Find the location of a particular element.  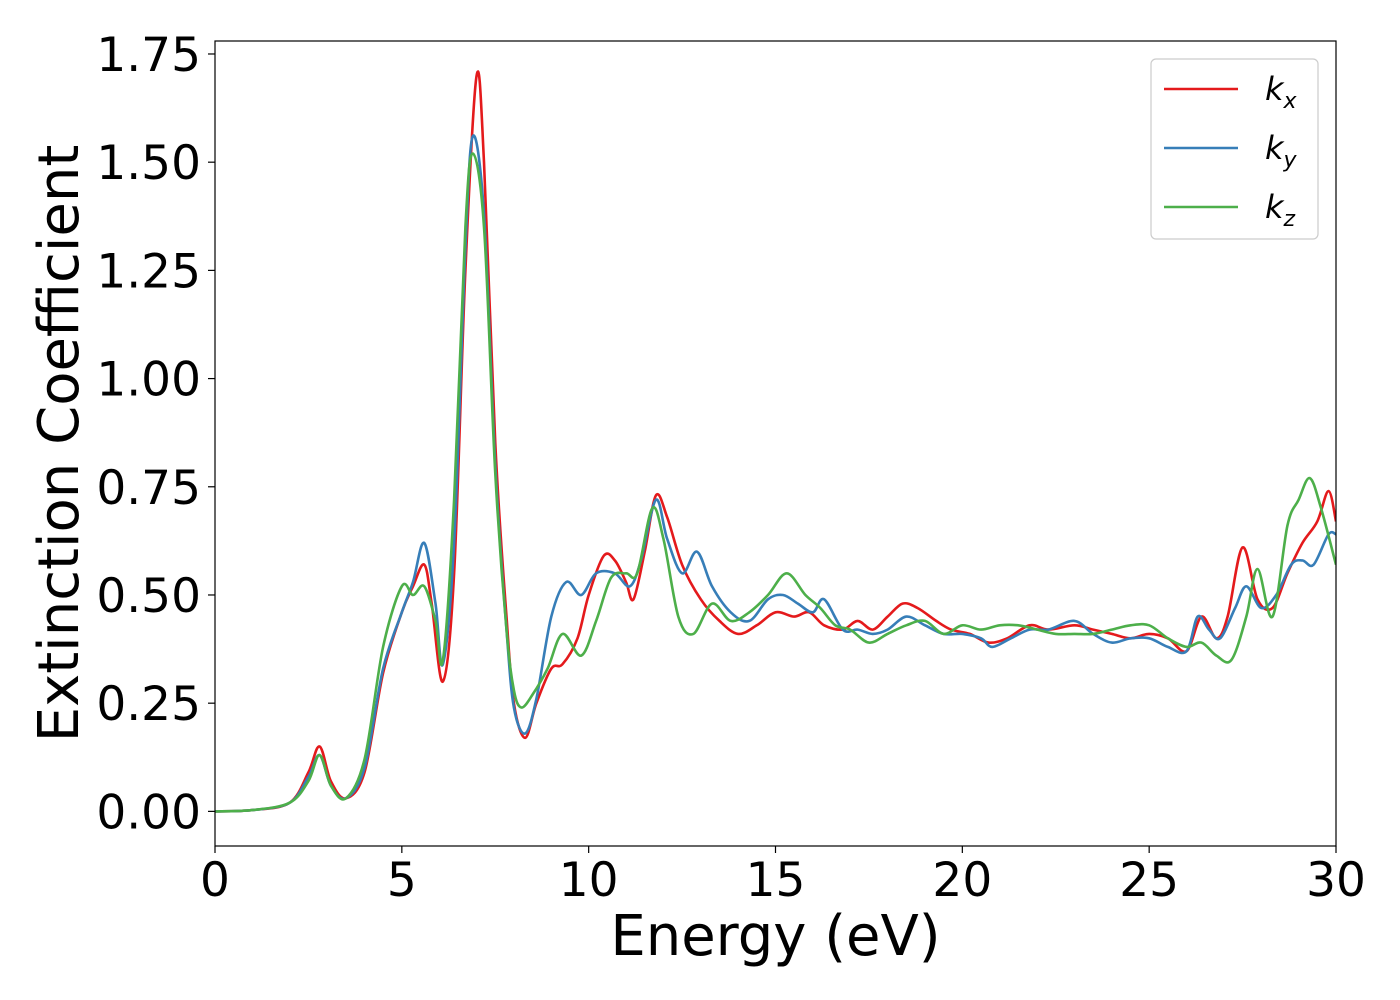

legend-label-x: kx is located at coordinates (1281, 92).